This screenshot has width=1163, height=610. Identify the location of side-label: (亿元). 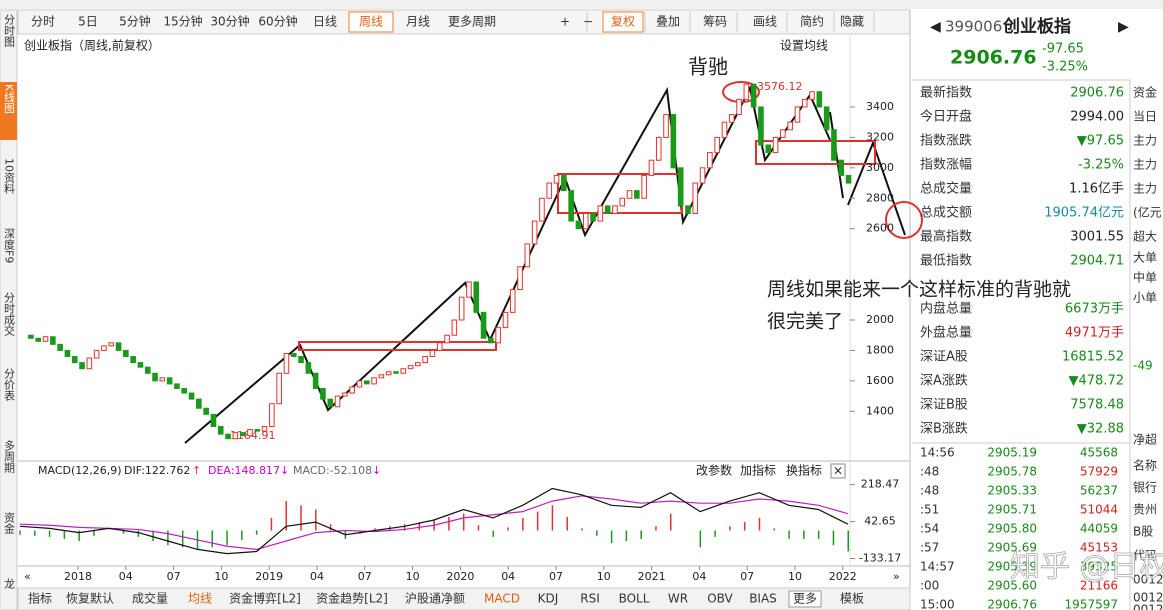
(1148, 212).